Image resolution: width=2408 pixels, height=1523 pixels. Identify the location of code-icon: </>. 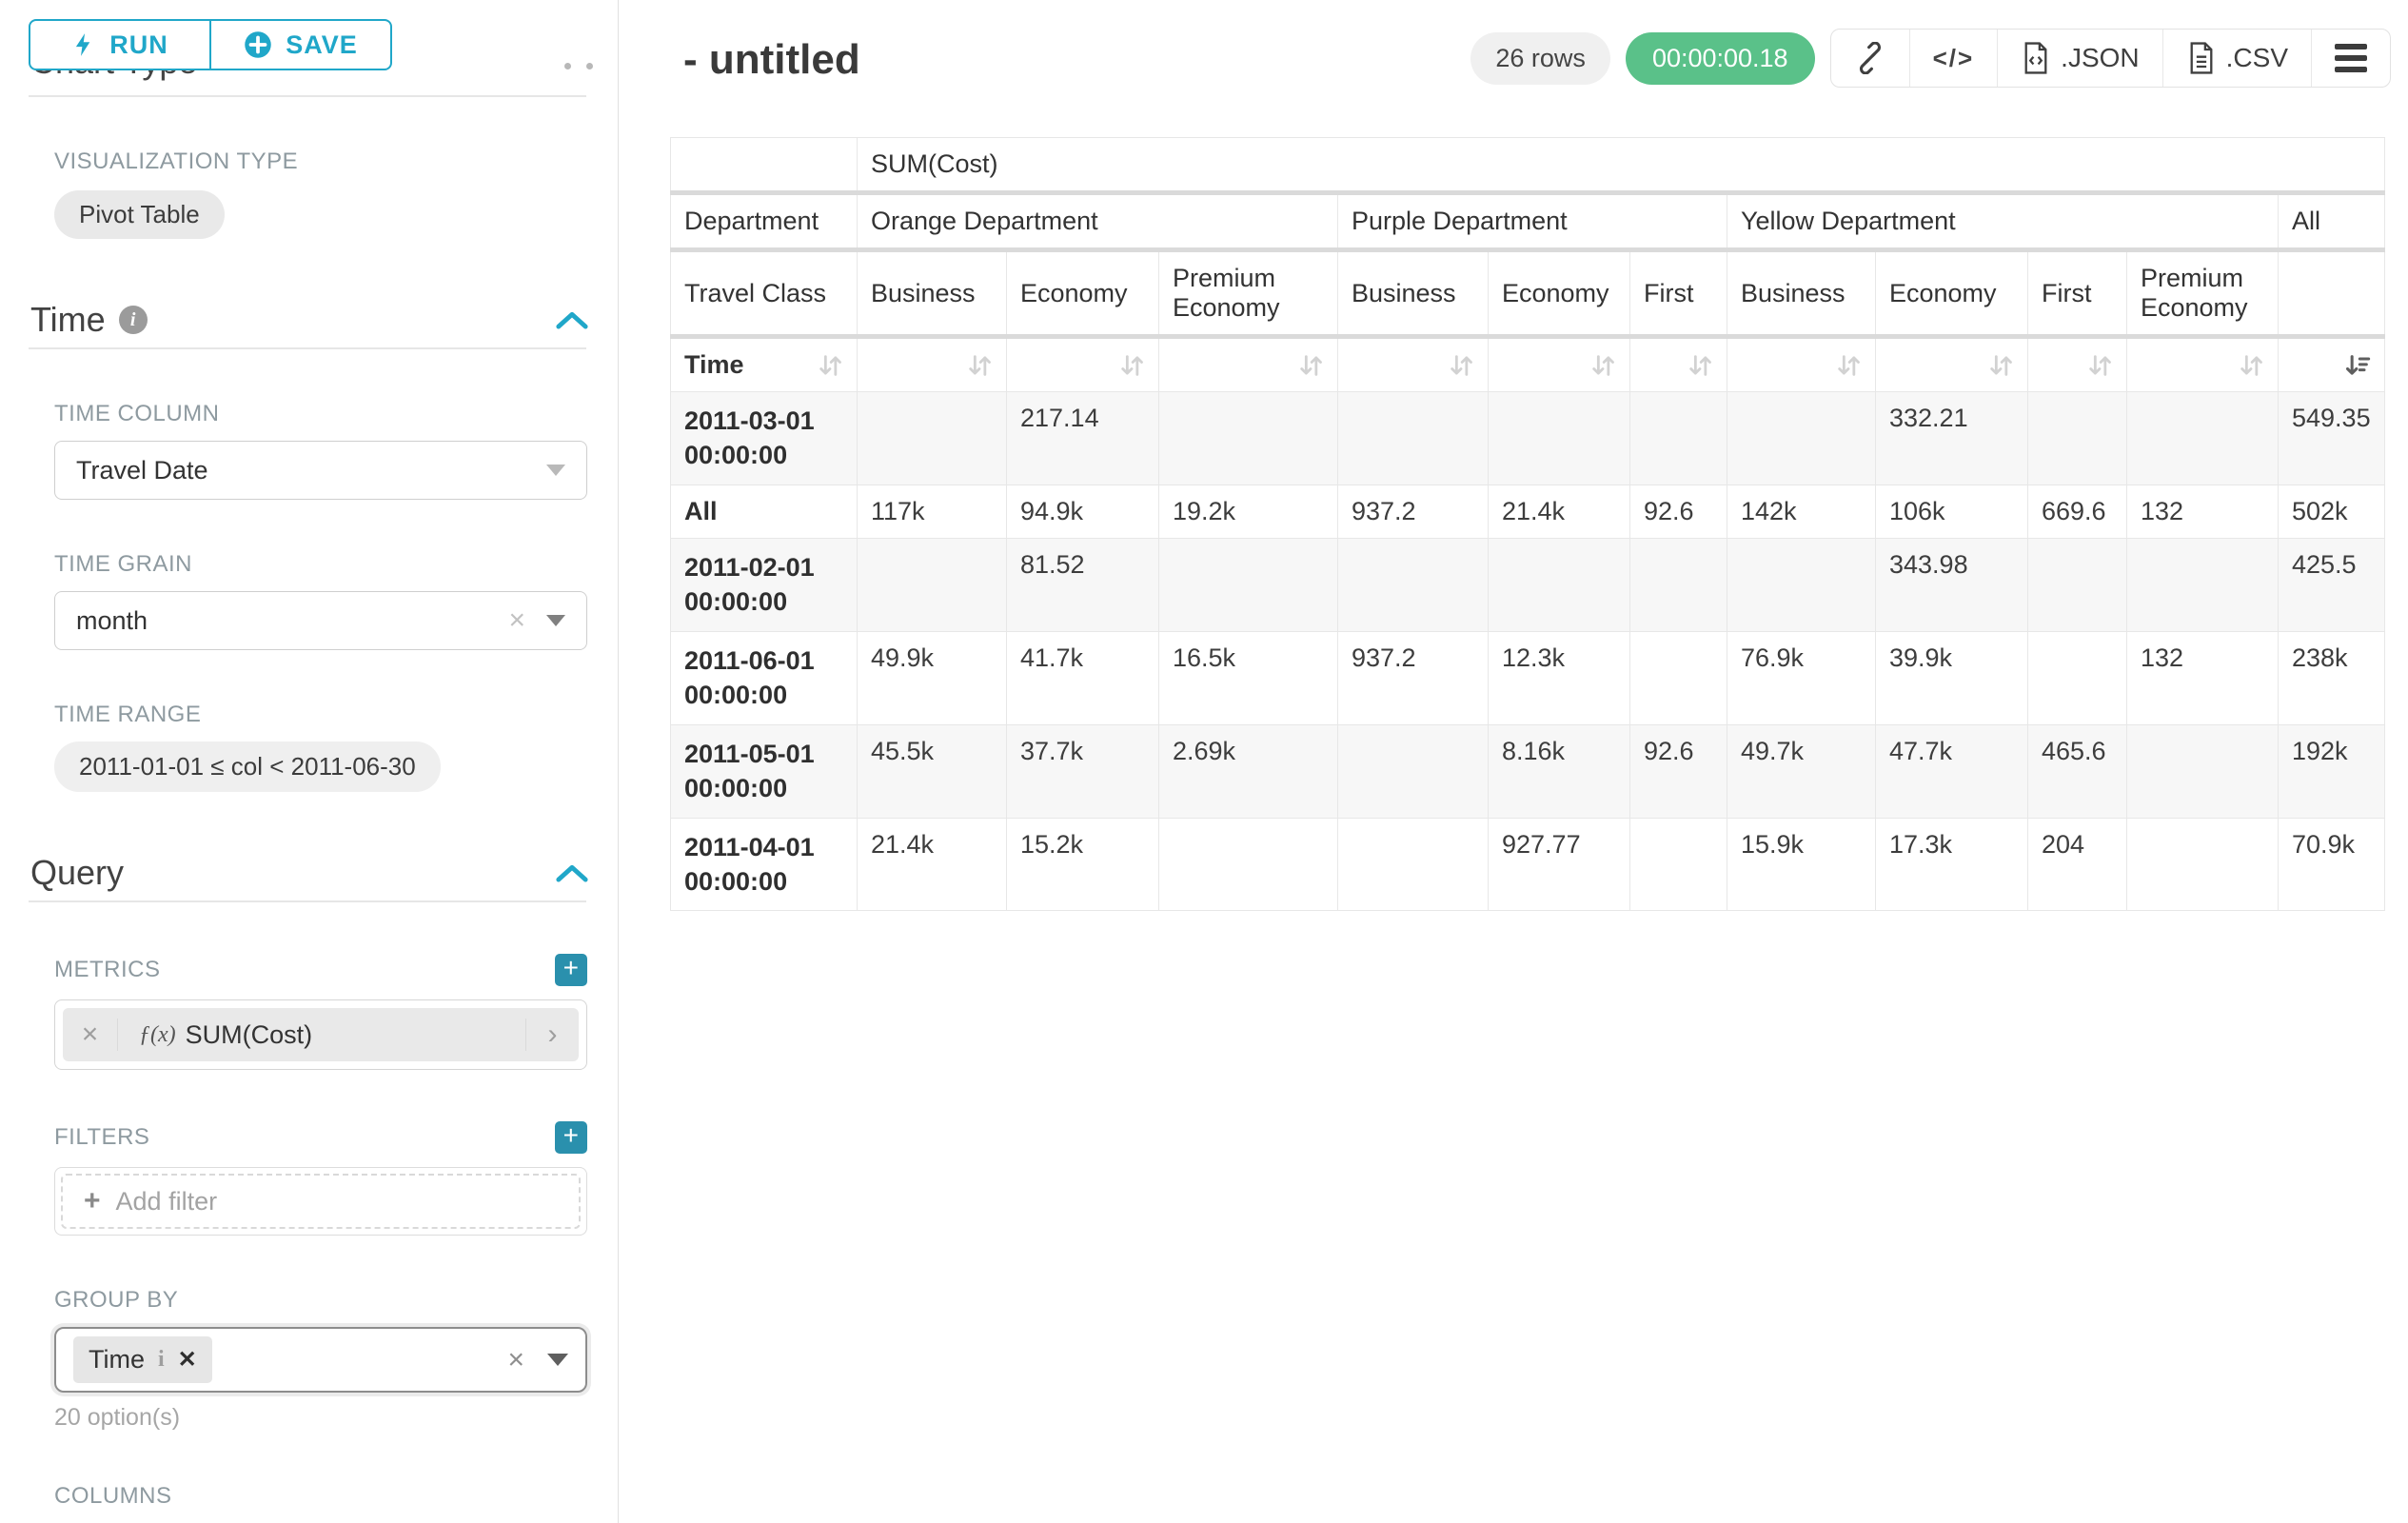
(1953, 58).